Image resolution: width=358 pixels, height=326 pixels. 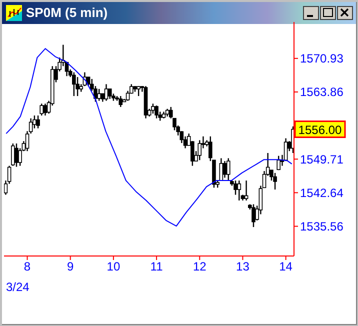 What do you see at coordinates (67, 12) in the screenshot?
I see `chart-title: SP0M (5 min)` at bounding box center [67, 12].